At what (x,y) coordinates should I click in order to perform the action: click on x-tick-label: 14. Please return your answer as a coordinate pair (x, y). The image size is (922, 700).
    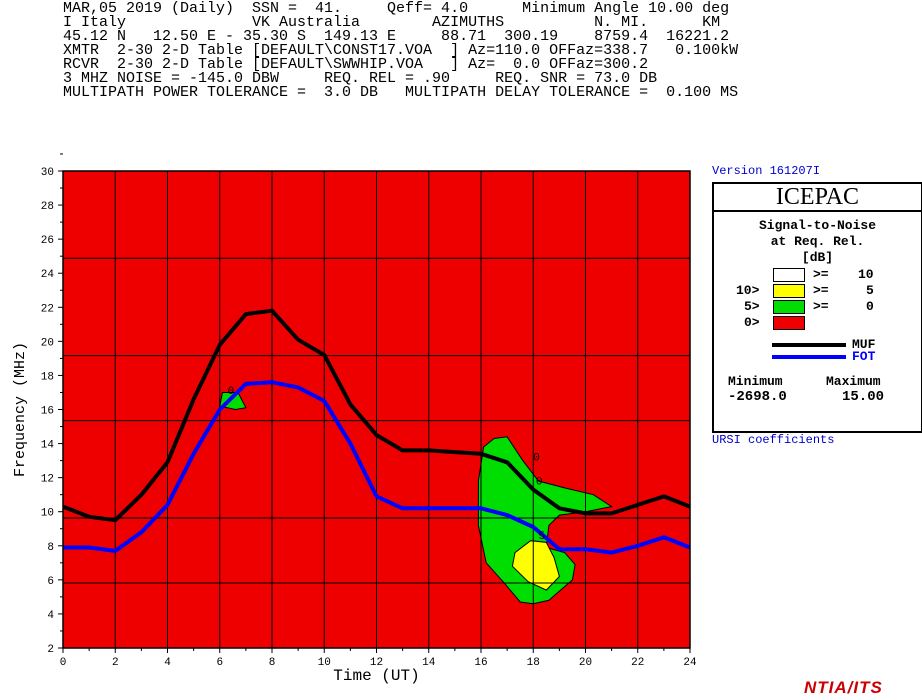
    Looking at the image, I should click on (429, 663).